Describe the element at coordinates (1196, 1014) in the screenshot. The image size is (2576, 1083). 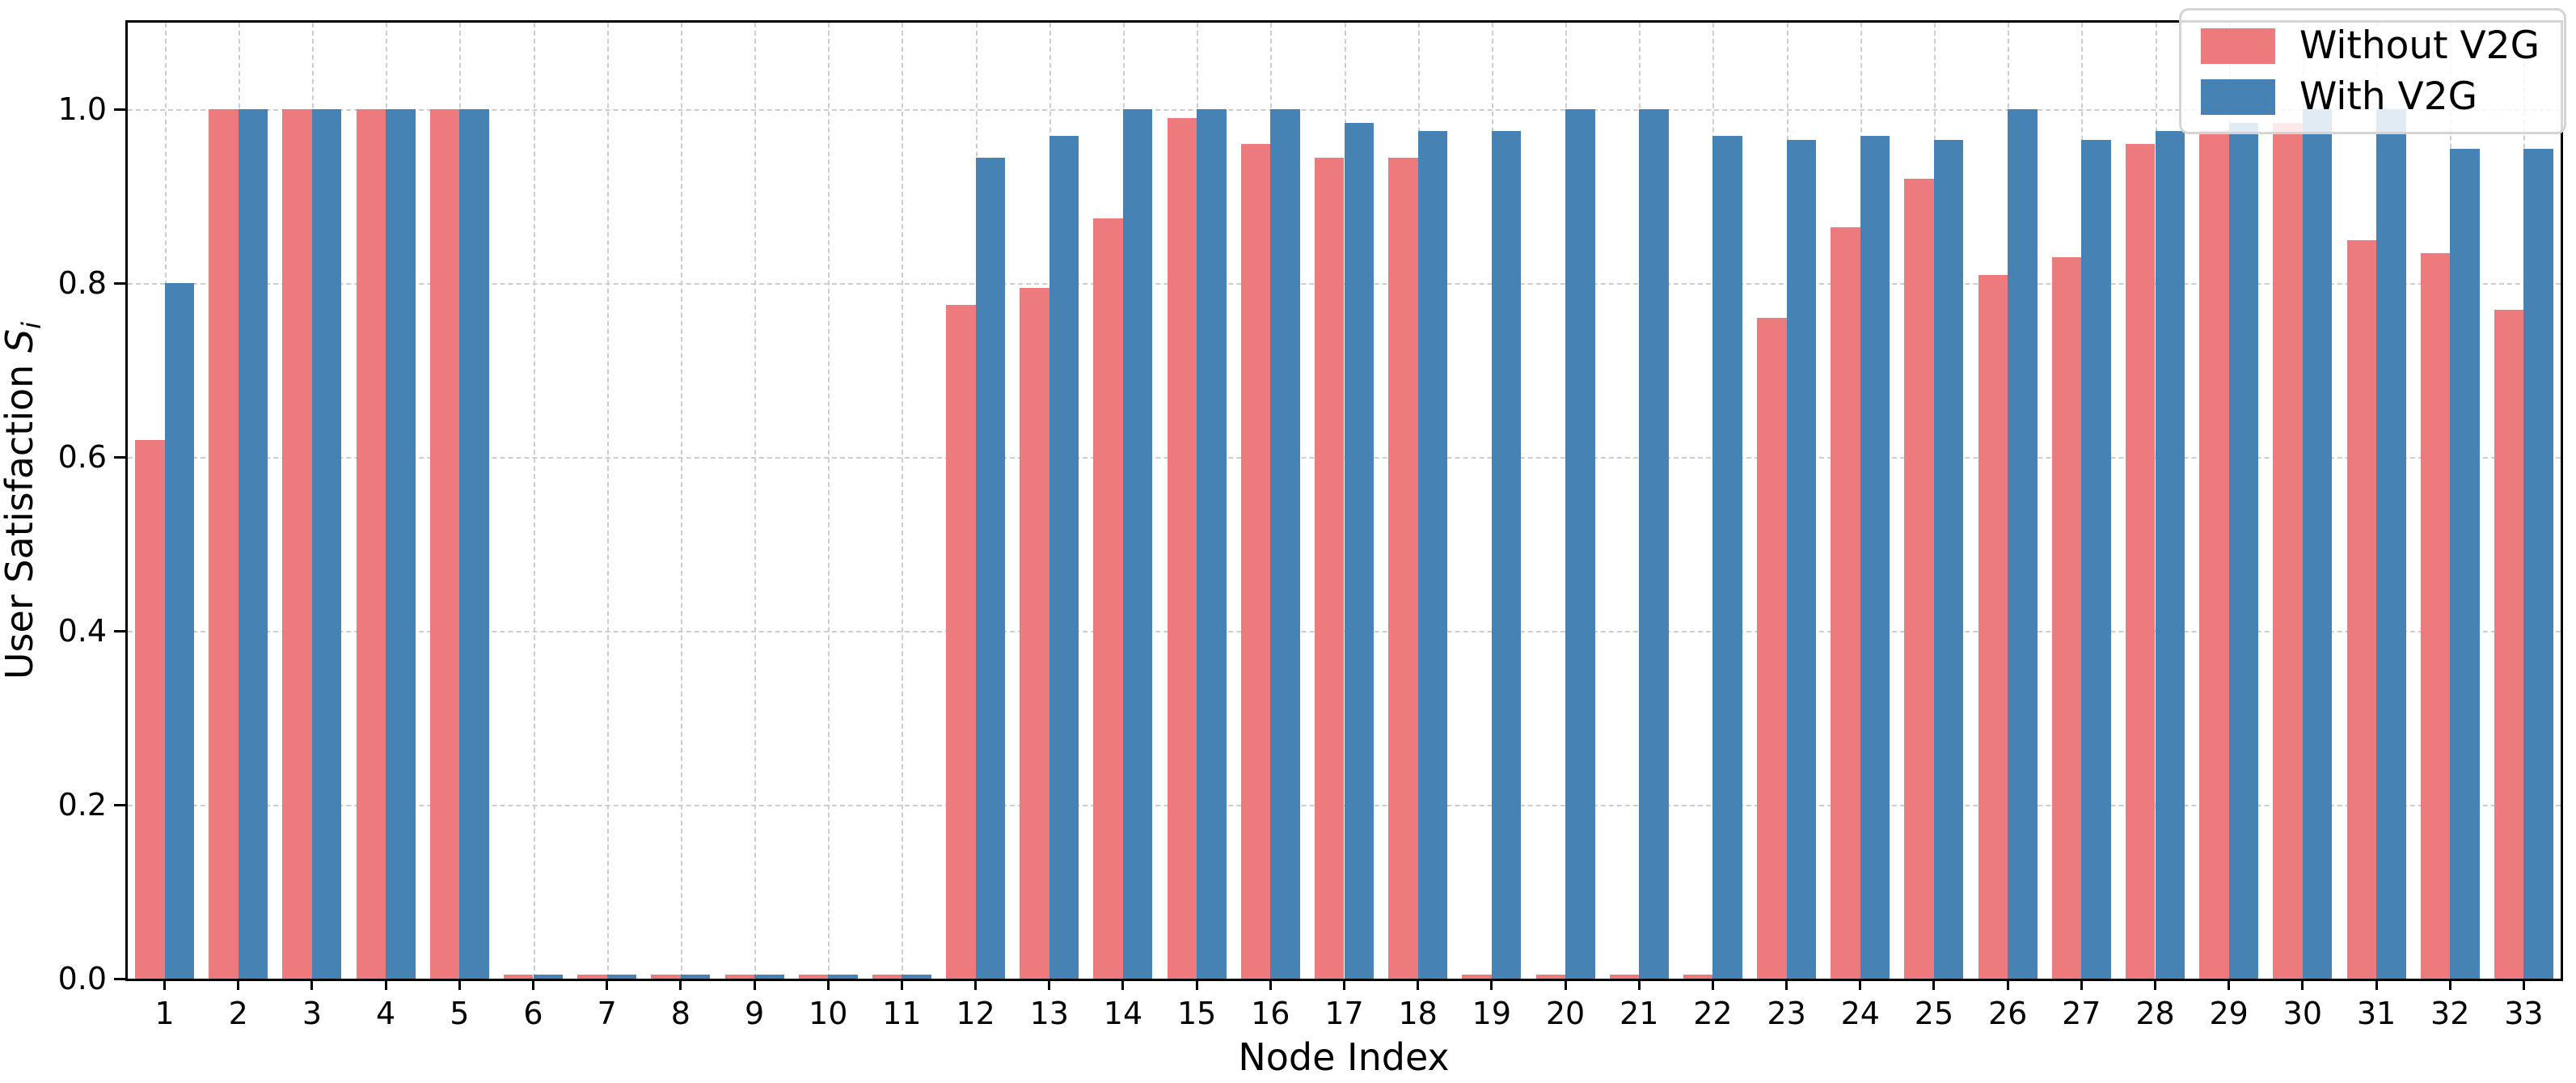
I see `x-tick-label: 15` at that location.